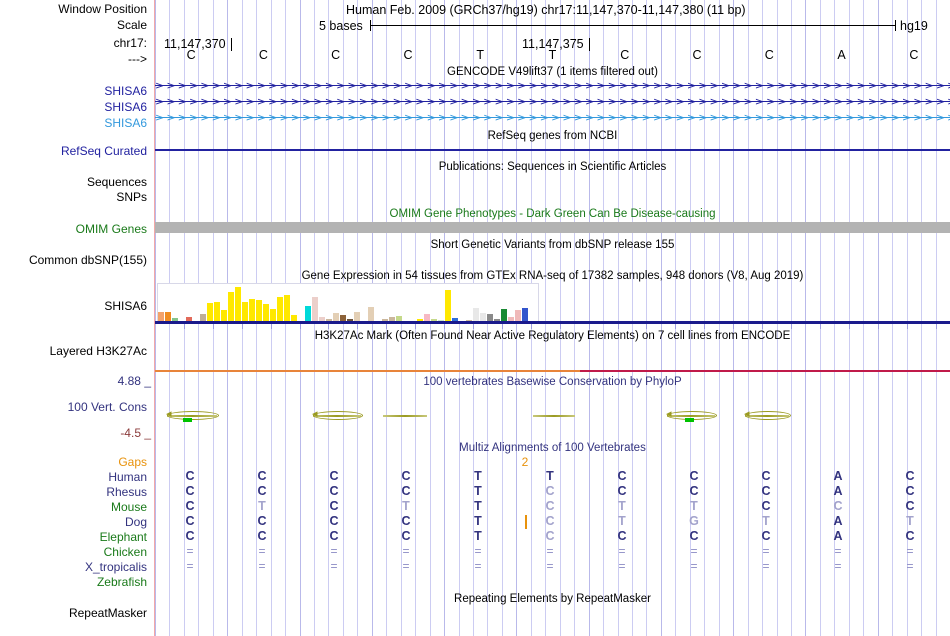  I want to click on alignment-column: C C T G C = =, so click(694, 529).